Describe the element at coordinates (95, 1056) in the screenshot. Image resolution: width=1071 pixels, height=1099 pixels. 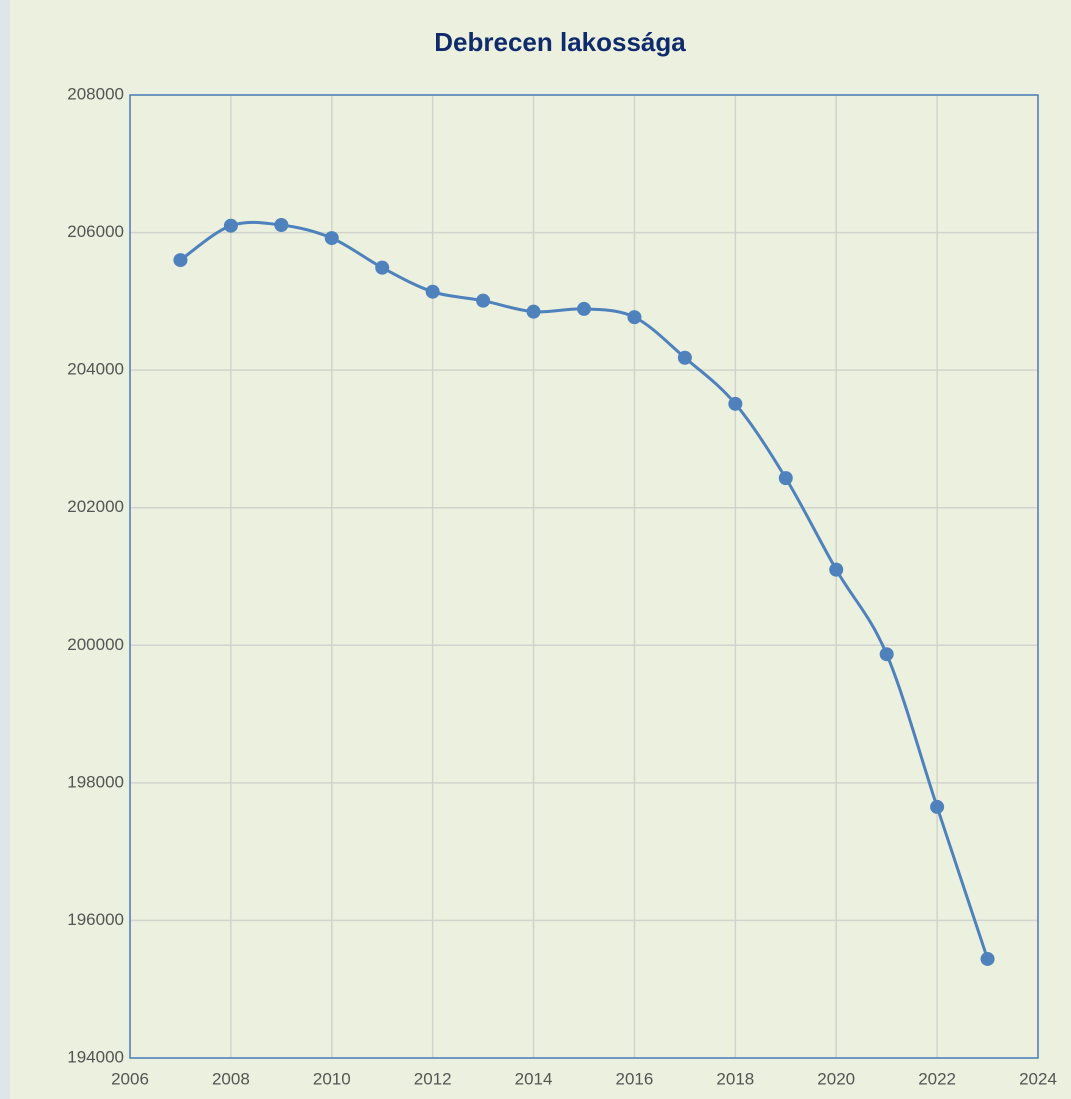
I see `y-tick-label: 194000` at that location.